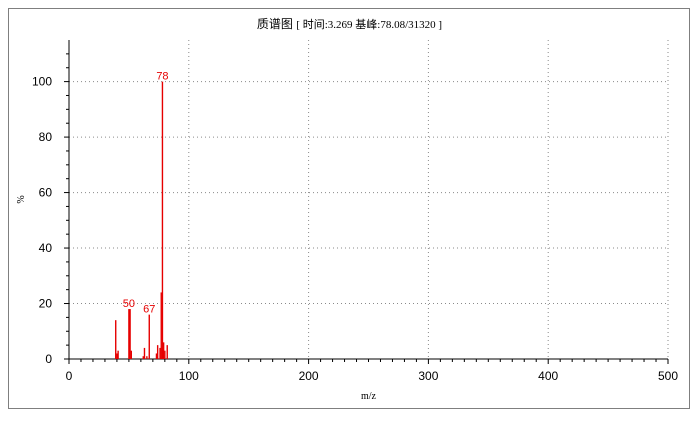  Describe the element at coordinates (21, 199) in the screenshot. I see `y-axis-label: %` at that location.